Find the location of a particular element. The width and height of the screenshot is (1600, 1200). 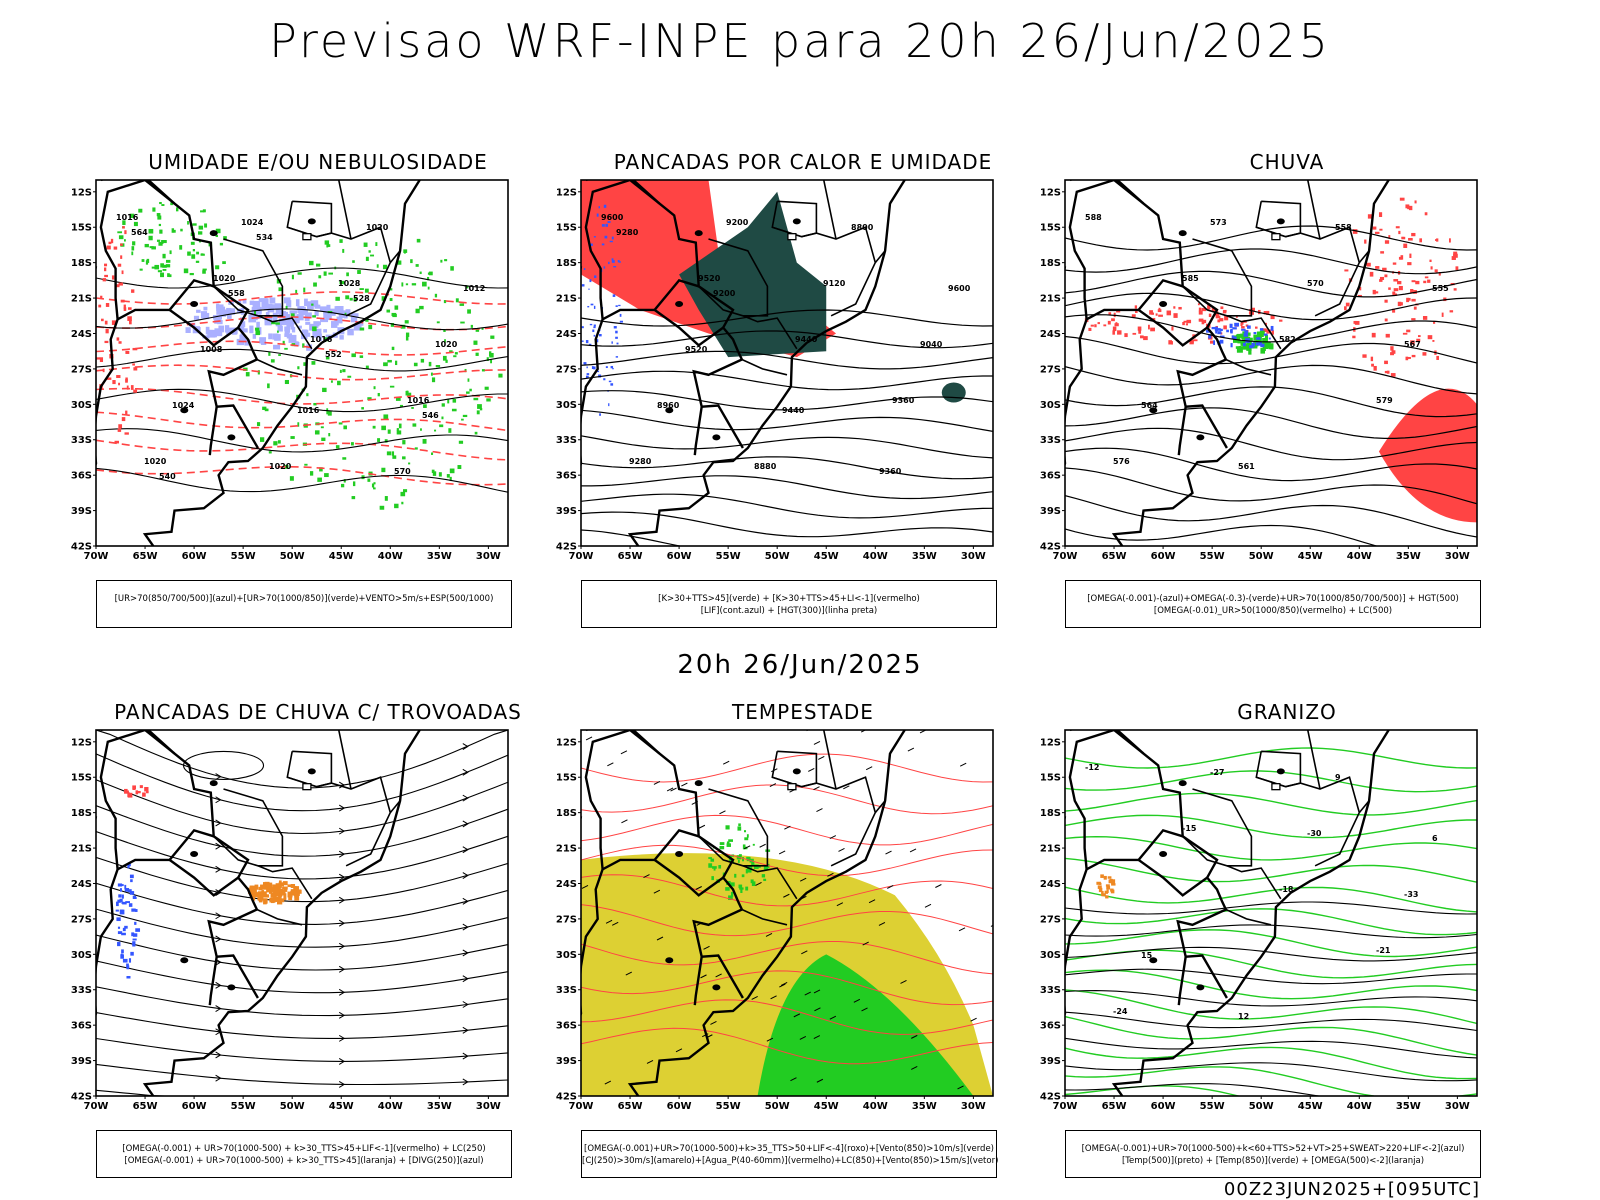

thunderstorm-dots is located at coordinates (134, 787).